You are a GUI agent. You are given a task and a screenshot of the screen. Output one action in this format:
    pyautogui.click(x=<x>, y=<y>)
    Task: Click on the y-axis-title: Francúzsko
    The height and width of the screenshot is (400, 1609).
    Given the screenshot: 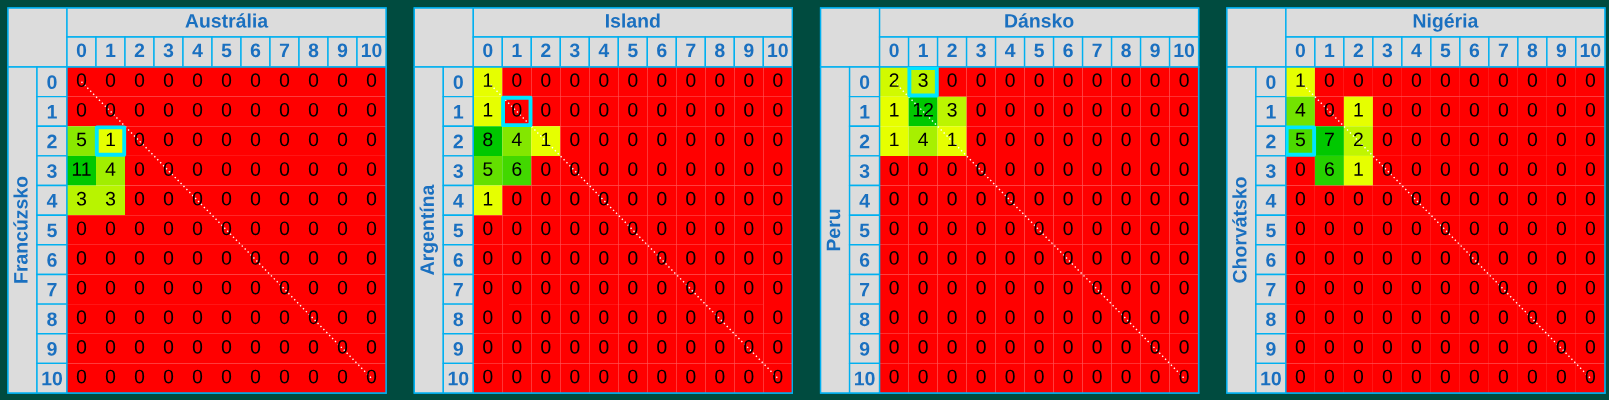 What is the action you would take?
    pyautogui.click(x=20, y=229)
    